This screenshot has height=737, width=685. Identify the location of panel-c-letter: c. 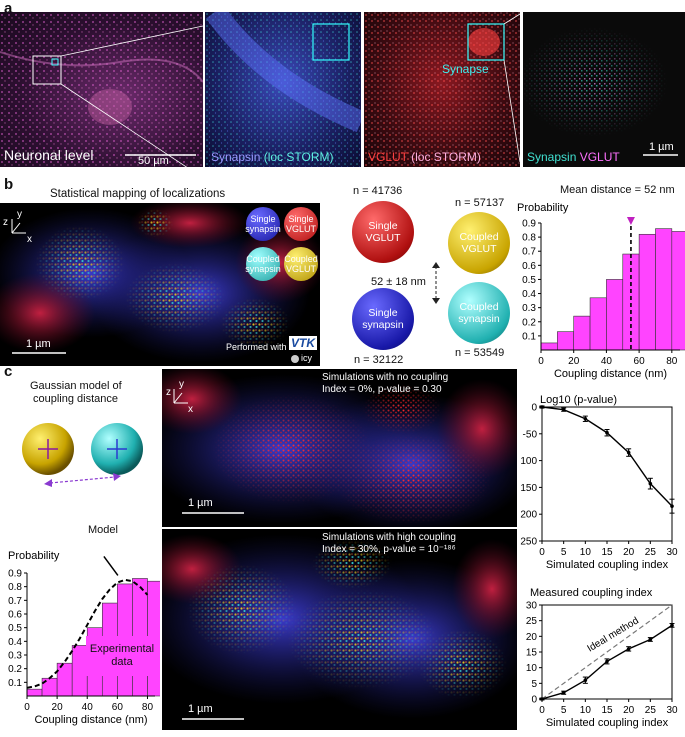
(8, 371).